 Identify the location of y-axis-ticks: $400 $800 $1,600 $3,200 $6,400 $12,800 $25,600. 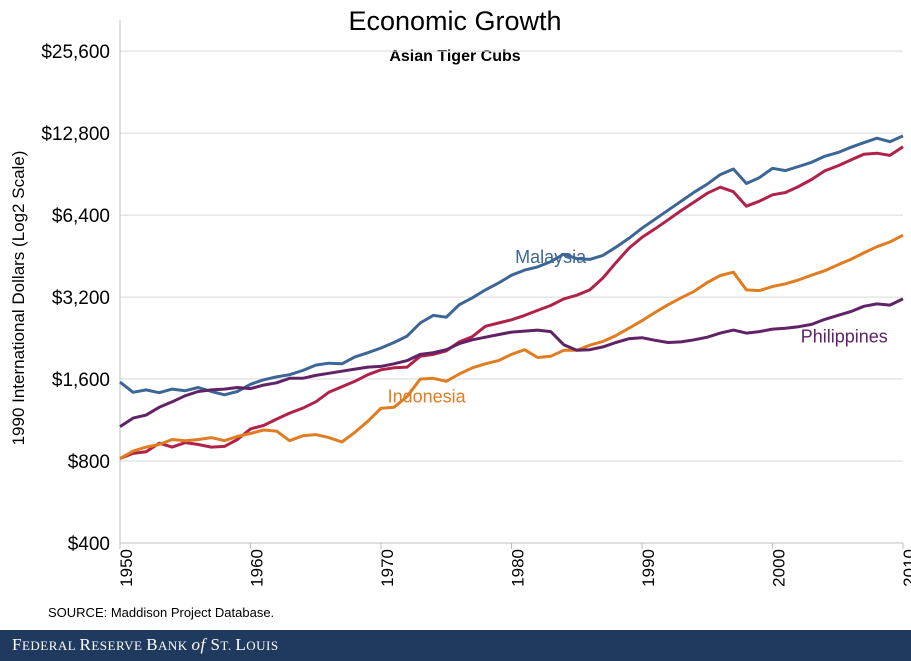
(75, 298).